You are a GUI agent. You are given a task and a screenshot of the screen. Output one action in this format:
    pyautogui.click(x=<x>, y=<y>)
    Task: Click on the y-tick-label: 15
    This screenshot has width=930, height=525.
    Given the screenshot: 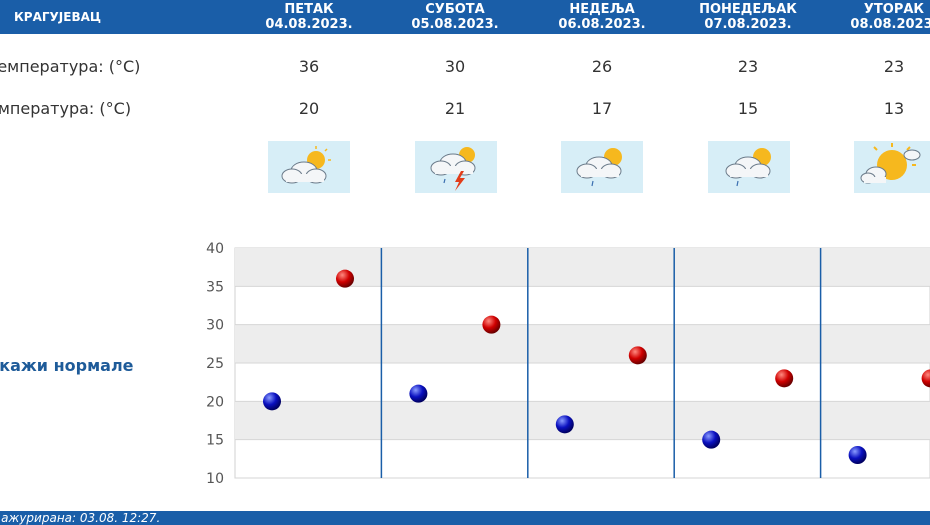 What is the action you would take?
    pyautogui.click(x=215, y=441)
    